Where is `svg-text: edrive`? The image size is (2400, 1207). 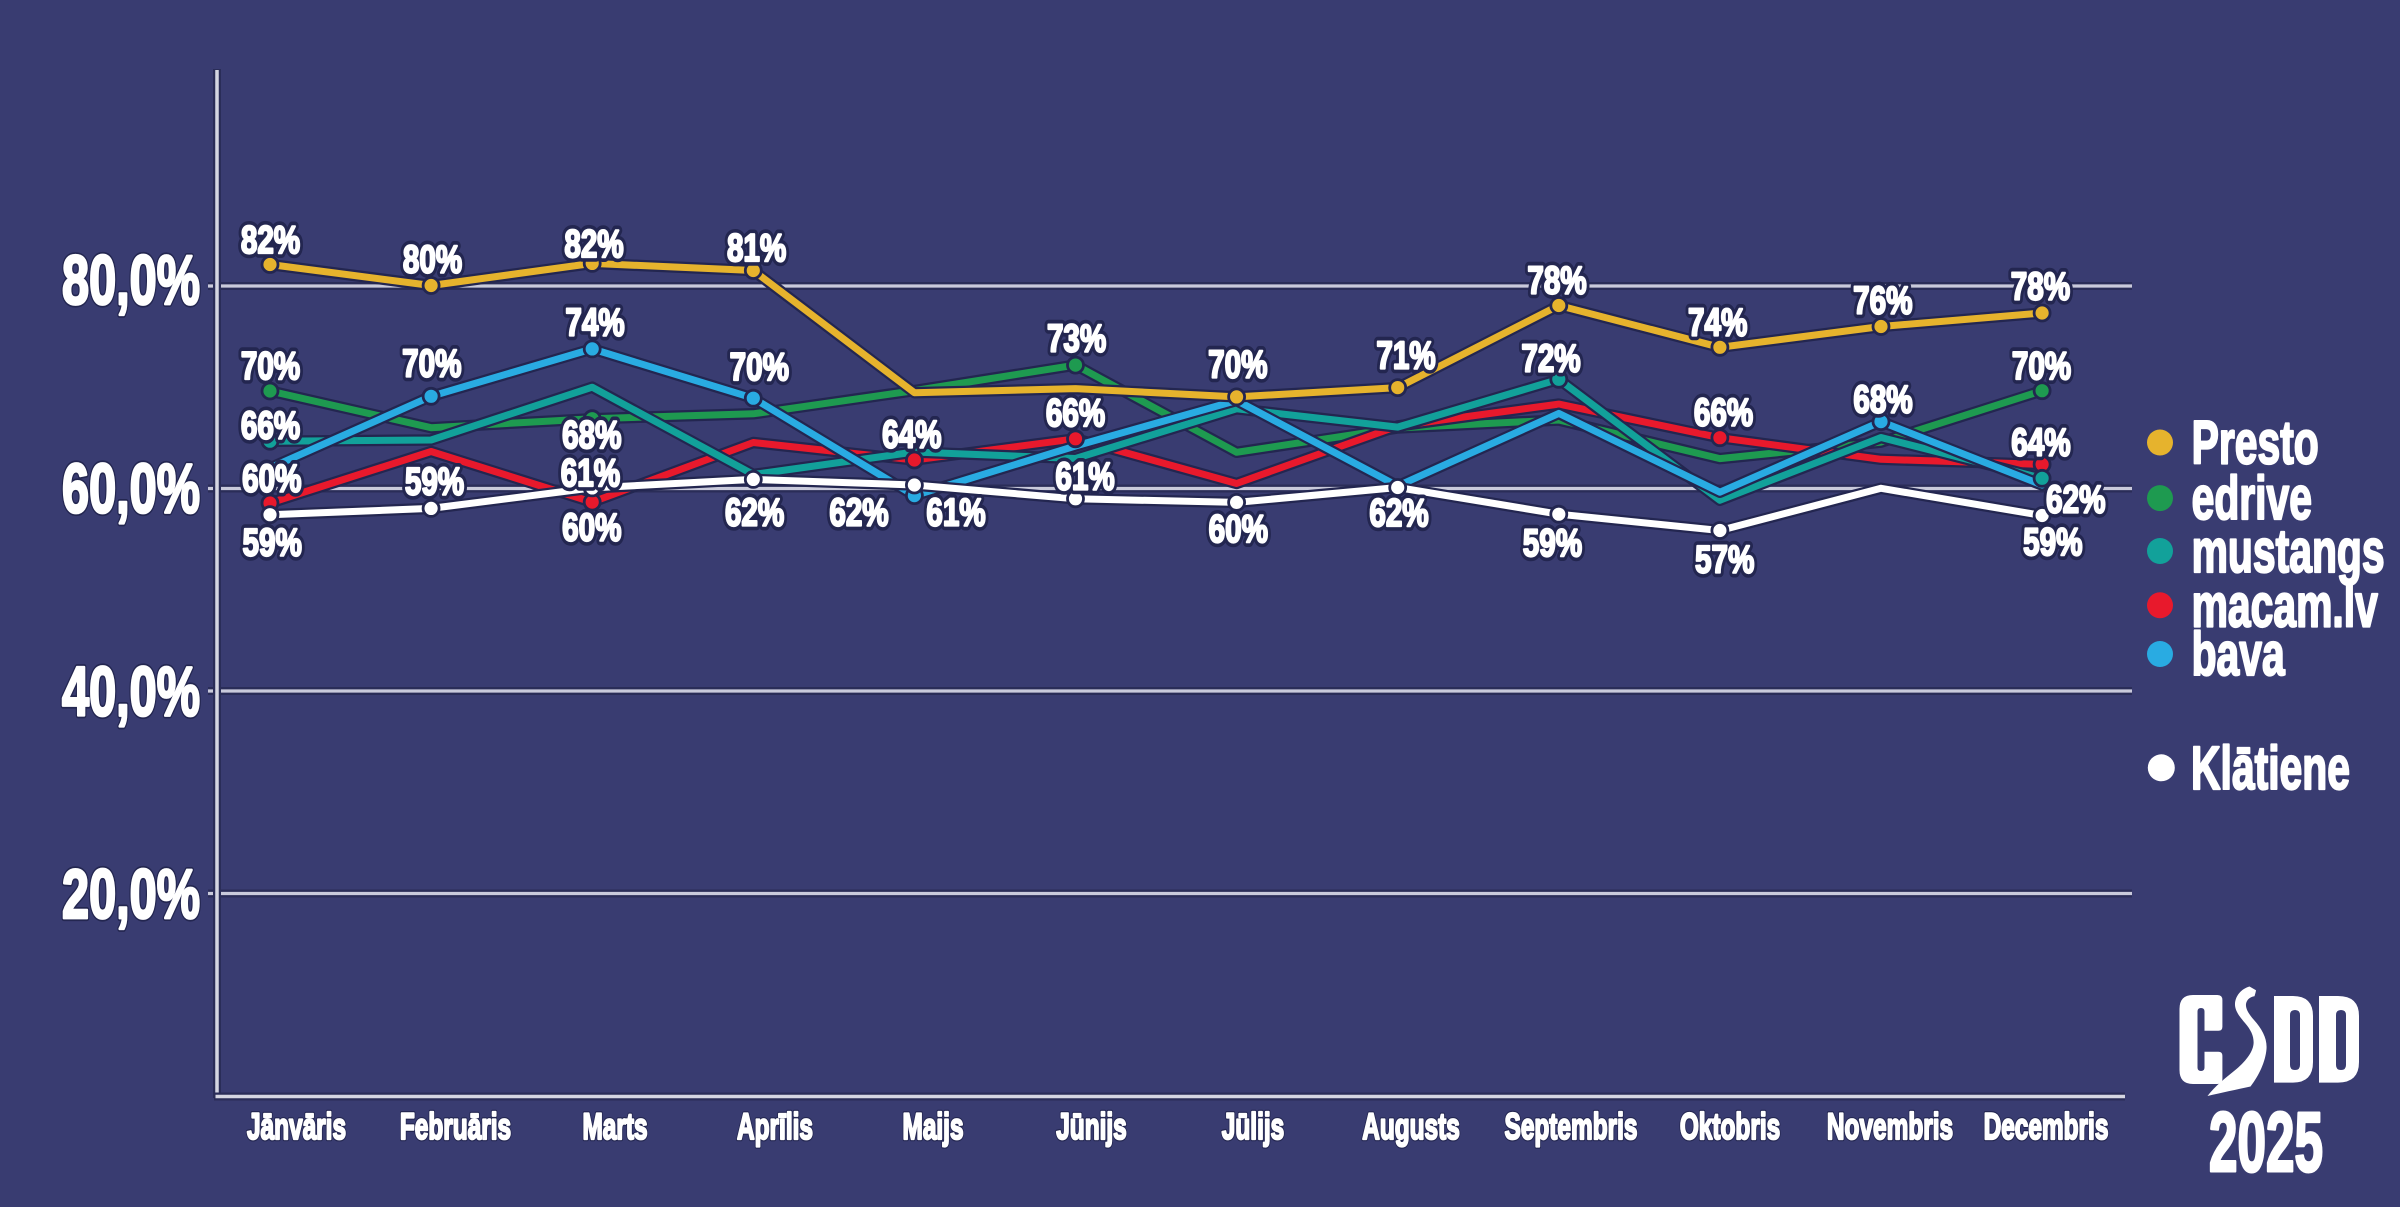
svg-text: edrive is located at coordinates (2252, 499).